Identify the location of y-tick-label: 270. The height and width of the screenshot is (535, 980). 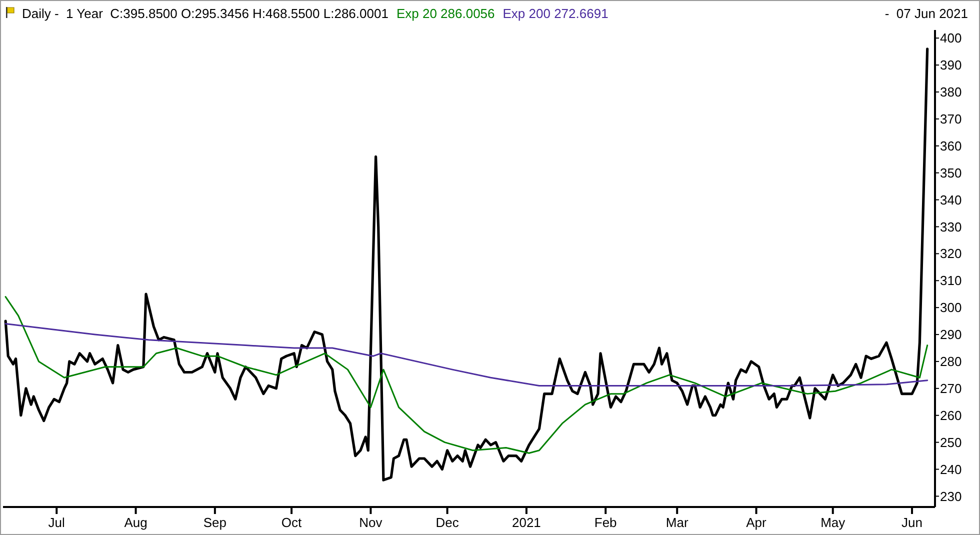
(951, 388).